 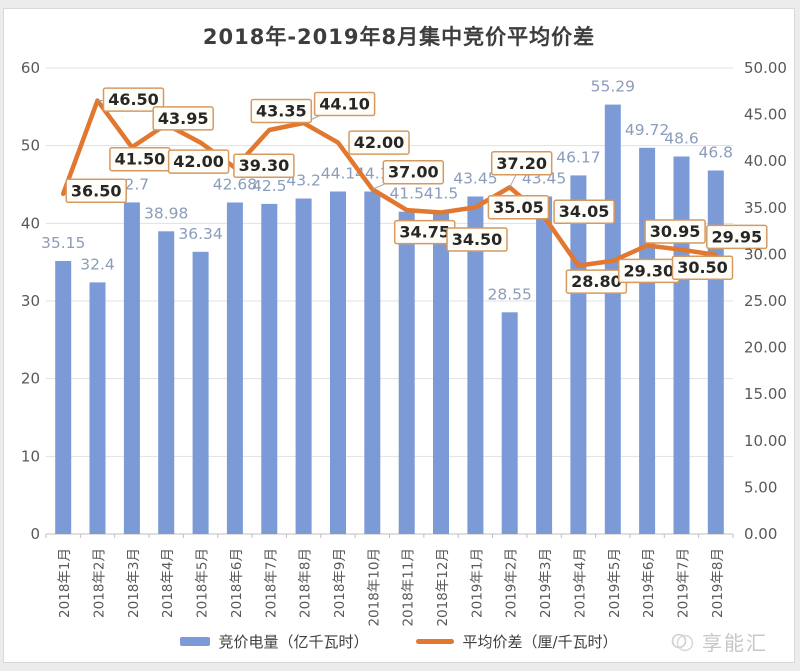 I want to click on line-series-label: 平均价差（厘/千瓦时）, so click(x=540, y=642).